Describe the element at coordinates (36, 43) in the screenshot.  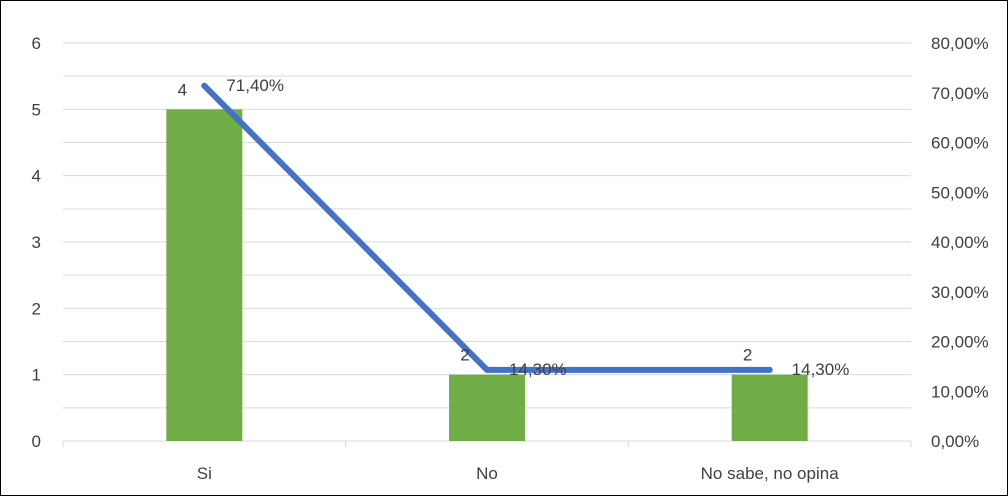
I see `left-tick-label: 6` at that location.